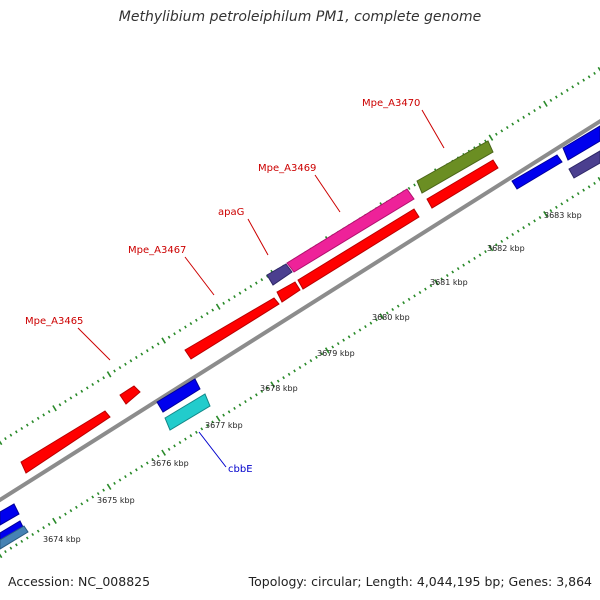 This screenshot has width=600, height=600. What do you see at coordinates (14, 537) in the screenshot?
I see `gene-slate-left` at bounding box center [14, 537].